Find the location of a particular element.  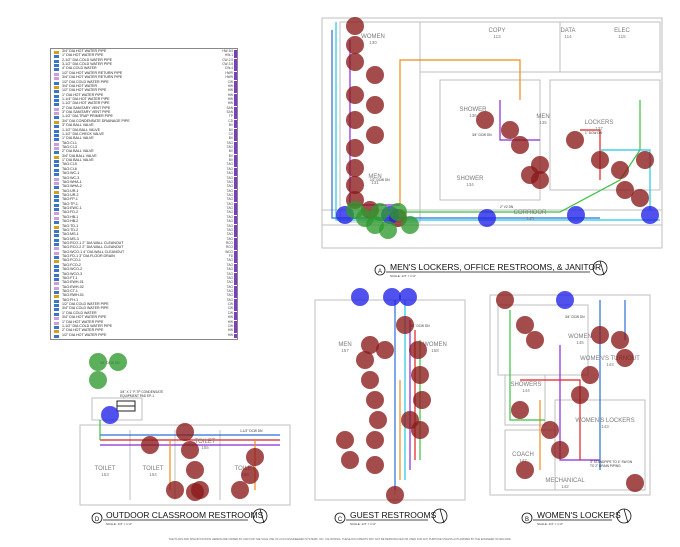

room-womens-lockers-num: 143 is located at coordinates (605, 426).